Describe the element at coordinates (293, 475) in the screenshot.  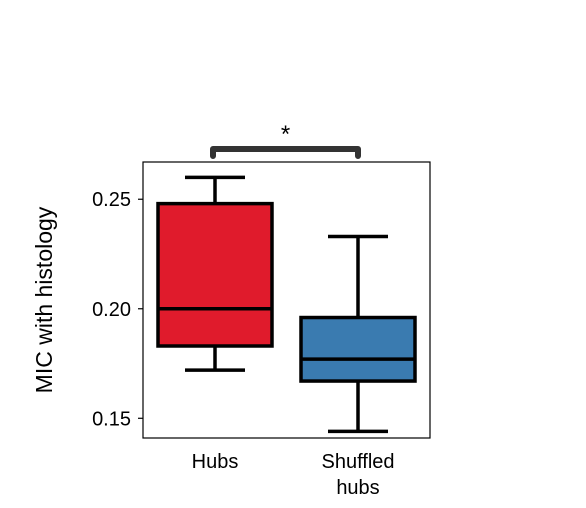
I see `x-axis: Hubs Shuffled hubs` at that location.